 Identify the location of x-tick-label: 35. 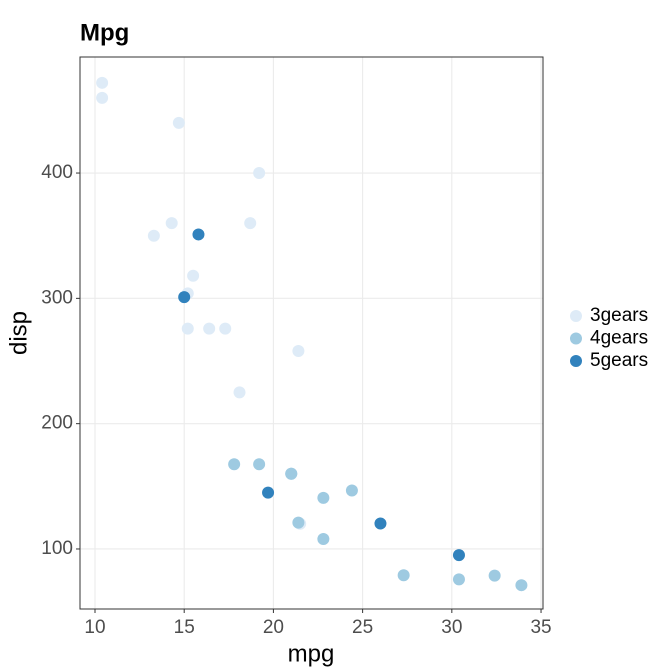
(540, 627).